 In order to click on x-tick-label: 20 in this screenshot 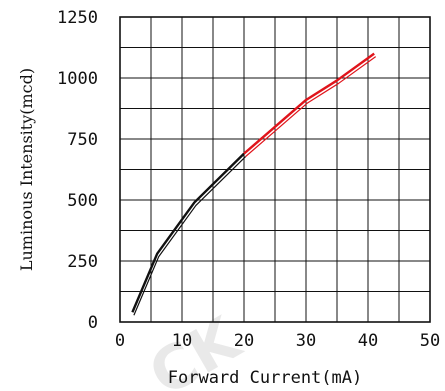, I will do `click(244, 341)`.